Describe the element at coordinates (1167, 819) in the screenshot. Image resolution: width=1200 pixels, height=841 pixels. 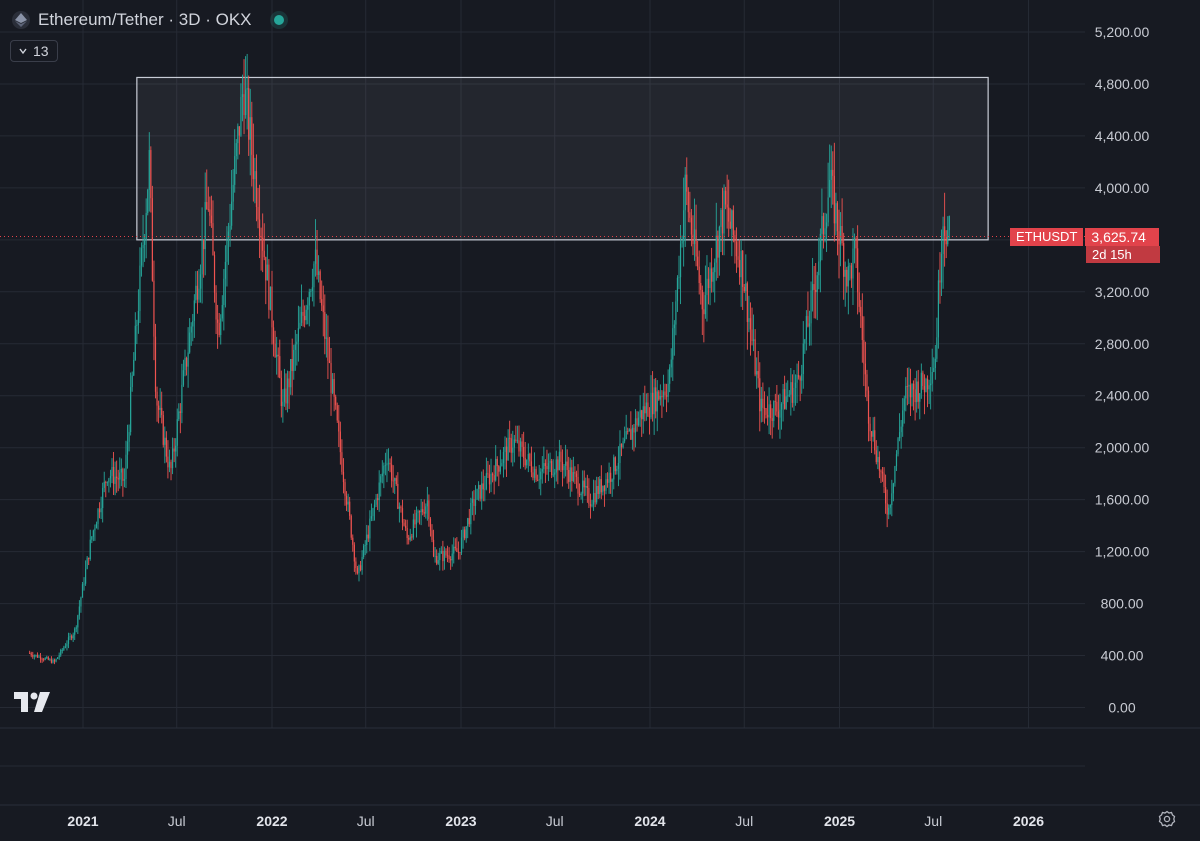
I see `gear-icon` at that location.